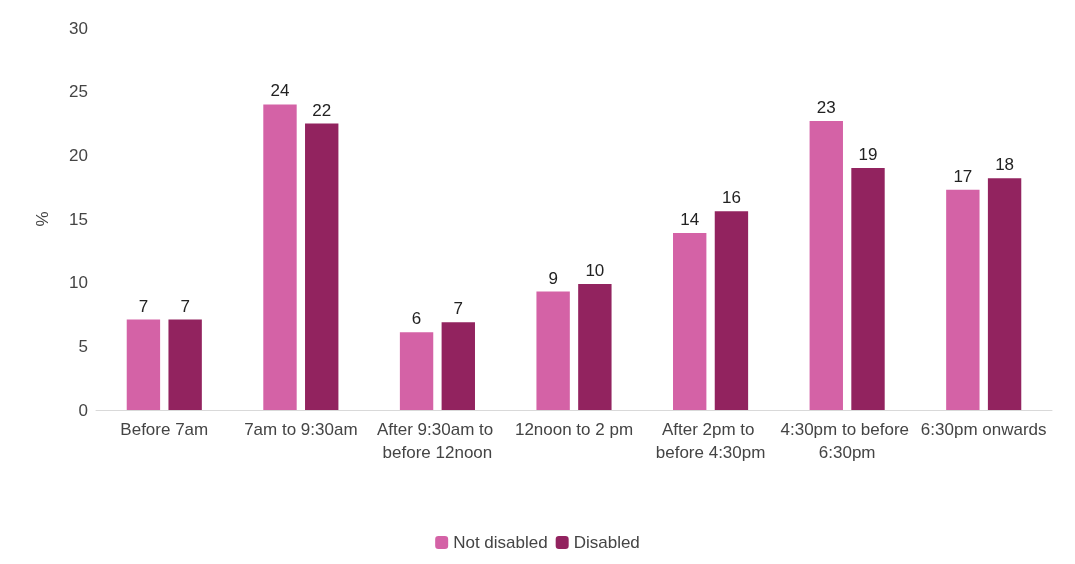 The image size is (1075, 564). What do you see at coordinates (78, 155) in the screenshot?
I see `y-tick-label: 20` at bounding box center [78, 155].